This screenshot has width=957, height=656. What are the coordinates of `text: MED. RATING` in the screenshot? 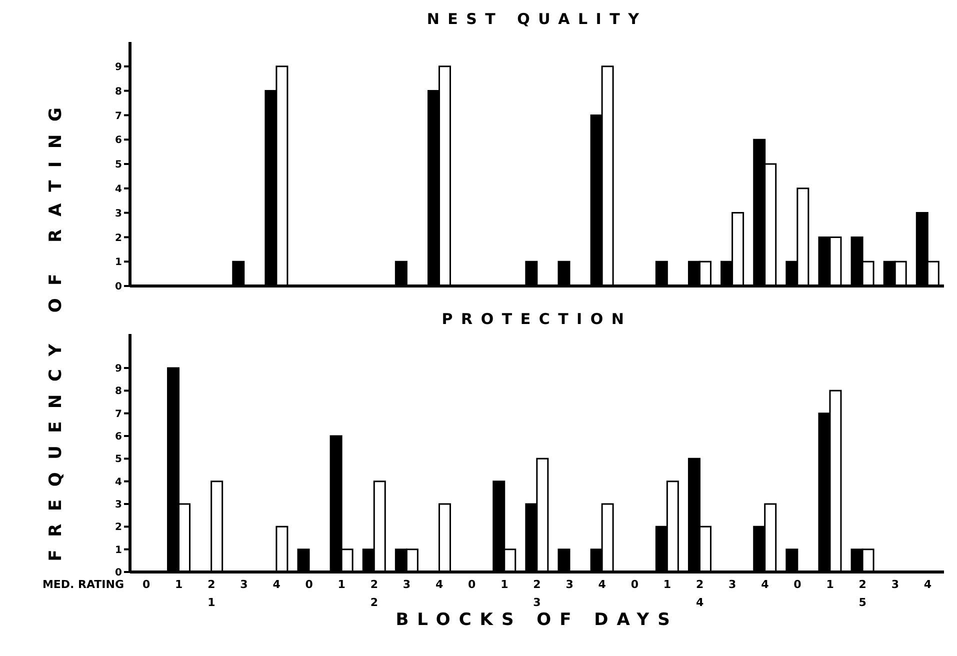 It's located at (82, 584).